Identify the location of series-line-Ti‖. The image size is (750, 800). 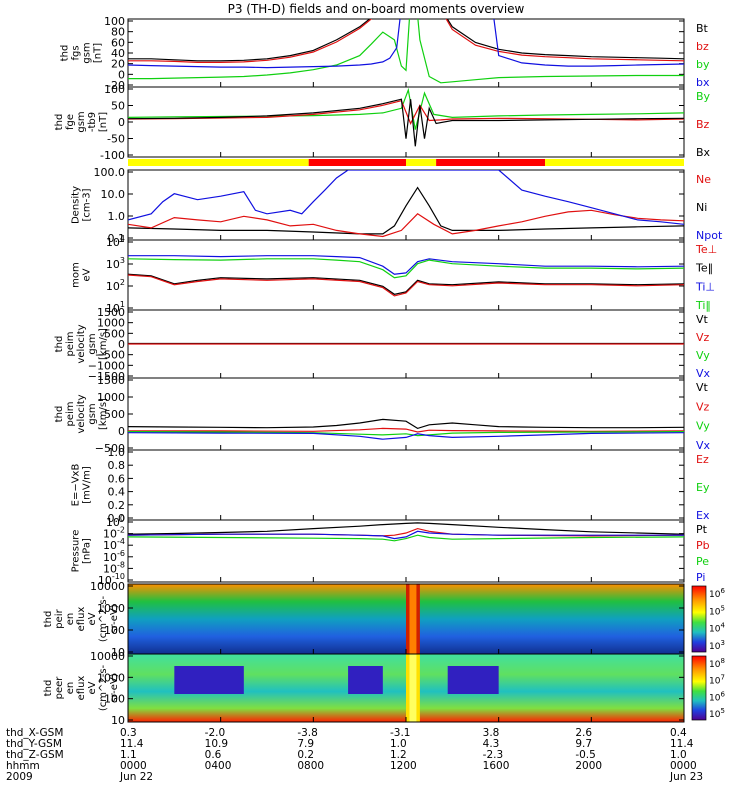
(406, 268).